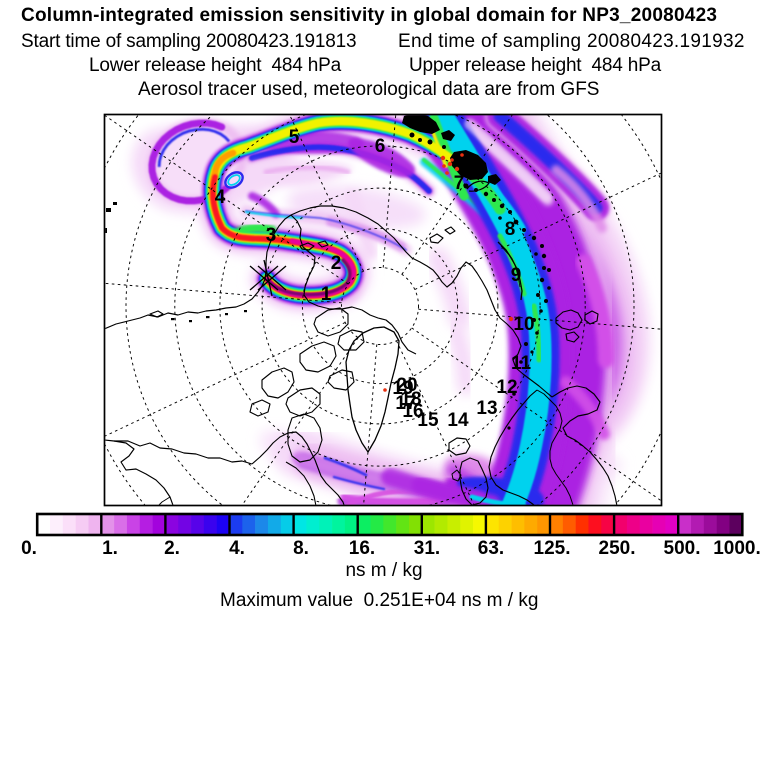 Image resolution: width=768 pixels, height=768 pixels. Describe the element at coordinates (506, 387) in the screenshot. I see `svg-text: 12` at that location.